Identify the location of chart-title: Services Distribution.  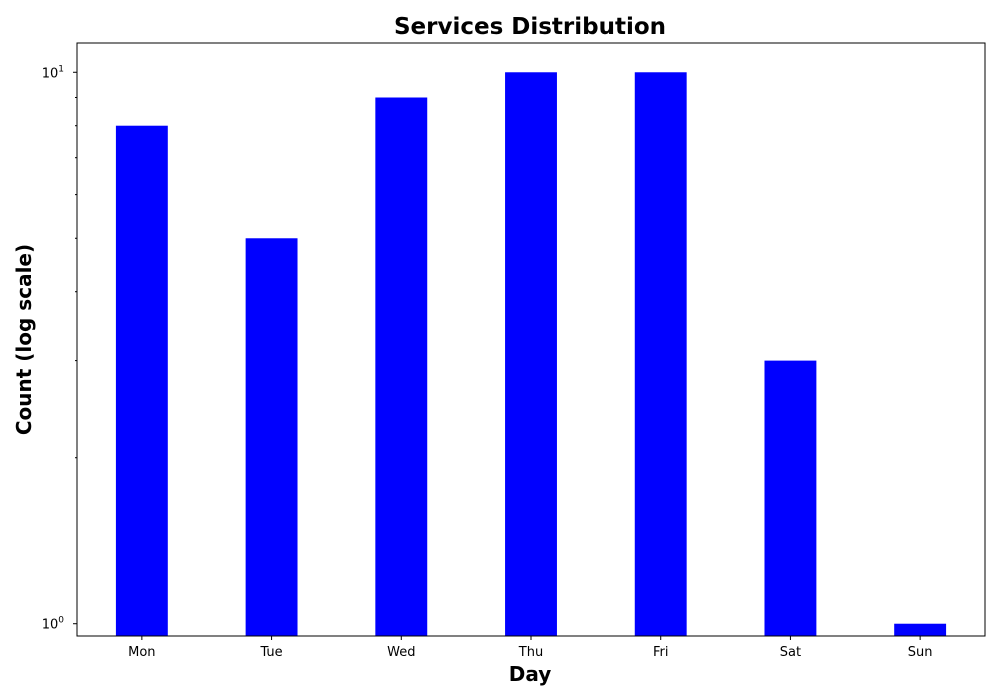
(530, 27).